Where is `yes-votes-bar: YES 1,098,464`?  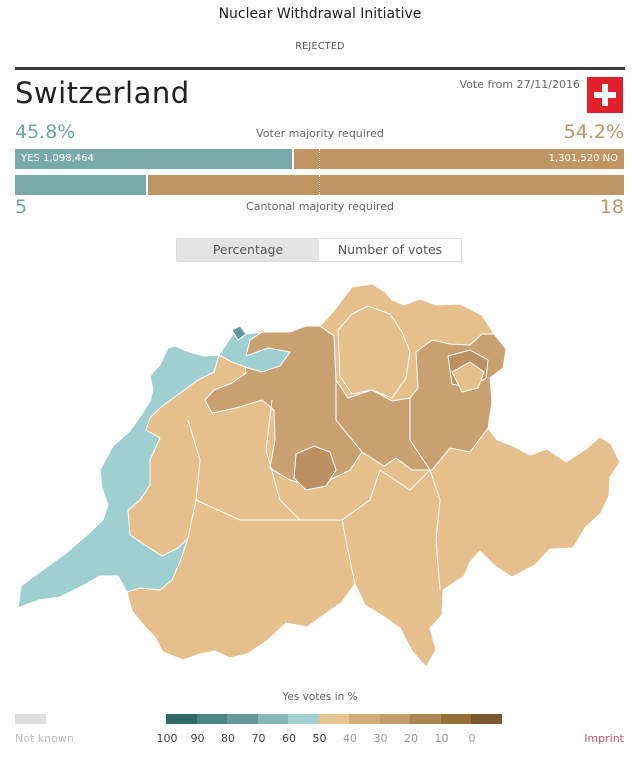
yes-votes-bar: YES 1,098,464 is located at coordinates (153, 159).